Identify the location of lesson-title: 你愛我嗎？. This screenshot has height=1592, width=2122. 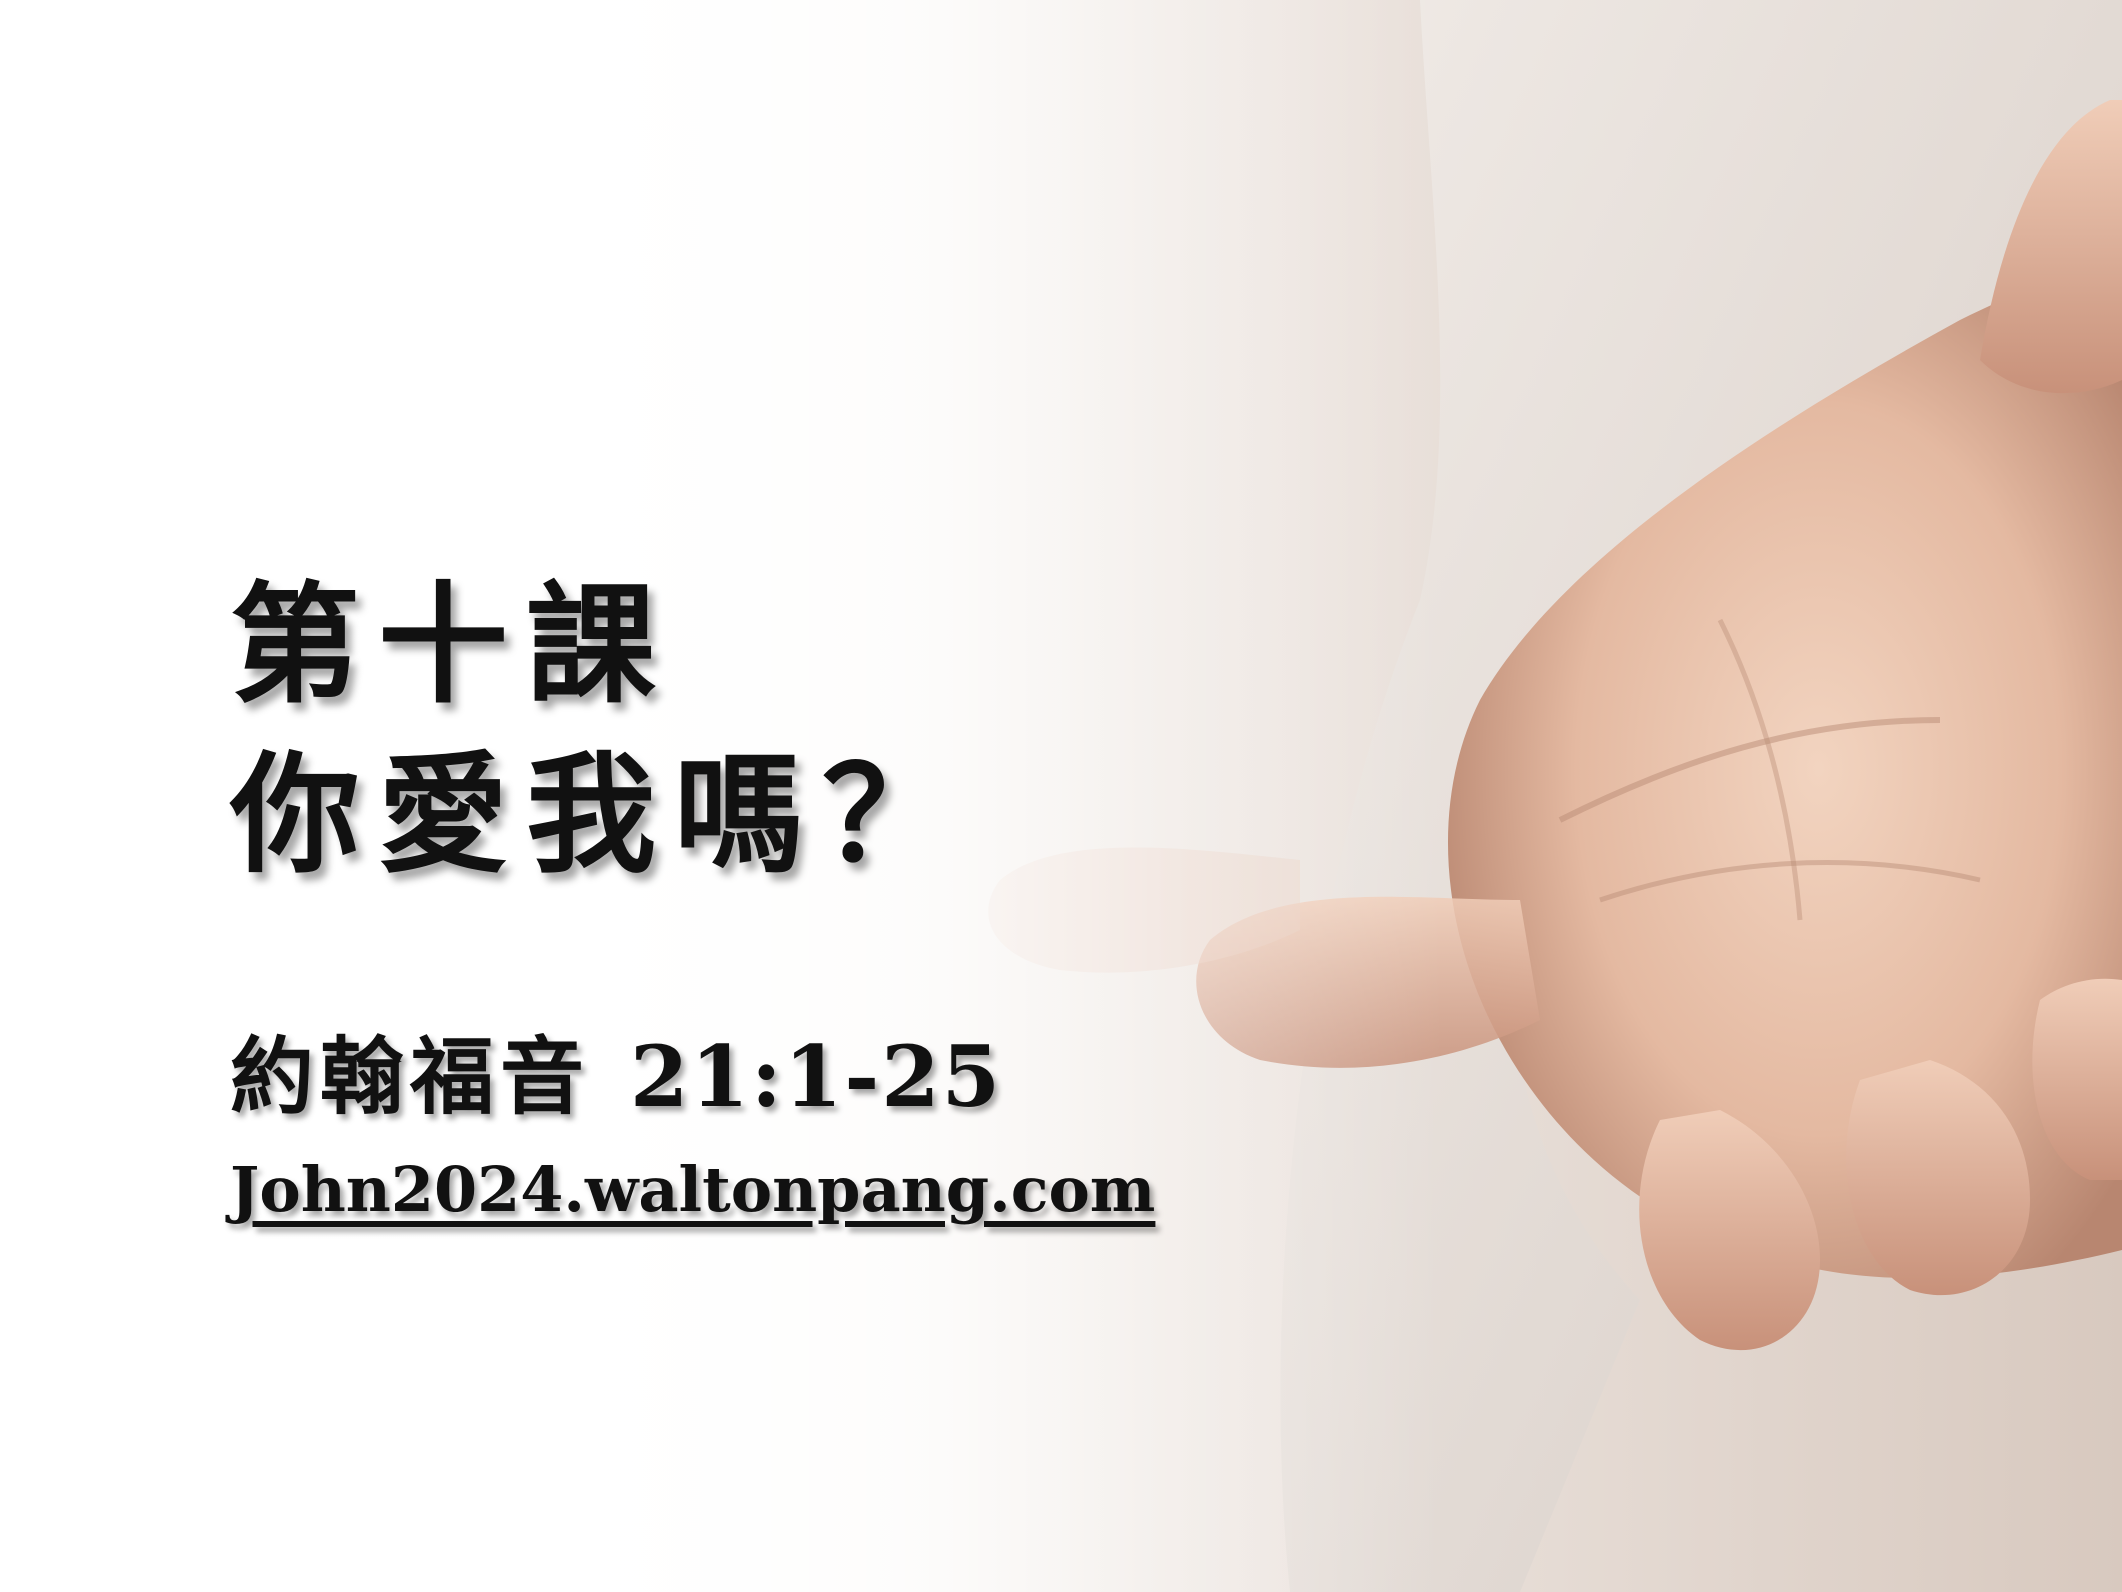
(600, 814).